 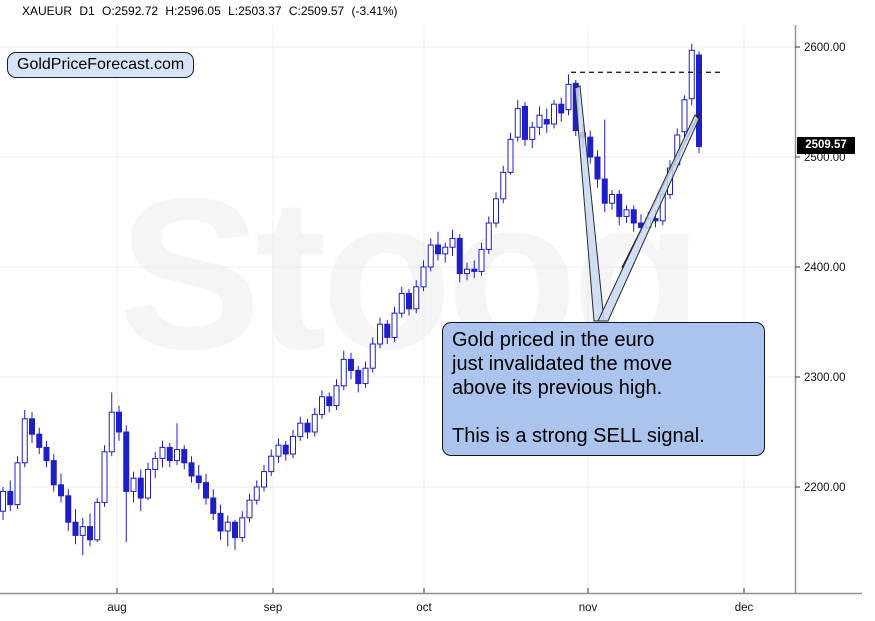 What do you see at coordinates (273, 608) in the screenshot?
I see `x-axis-month-label: sep` at bounding box center [273, 608].